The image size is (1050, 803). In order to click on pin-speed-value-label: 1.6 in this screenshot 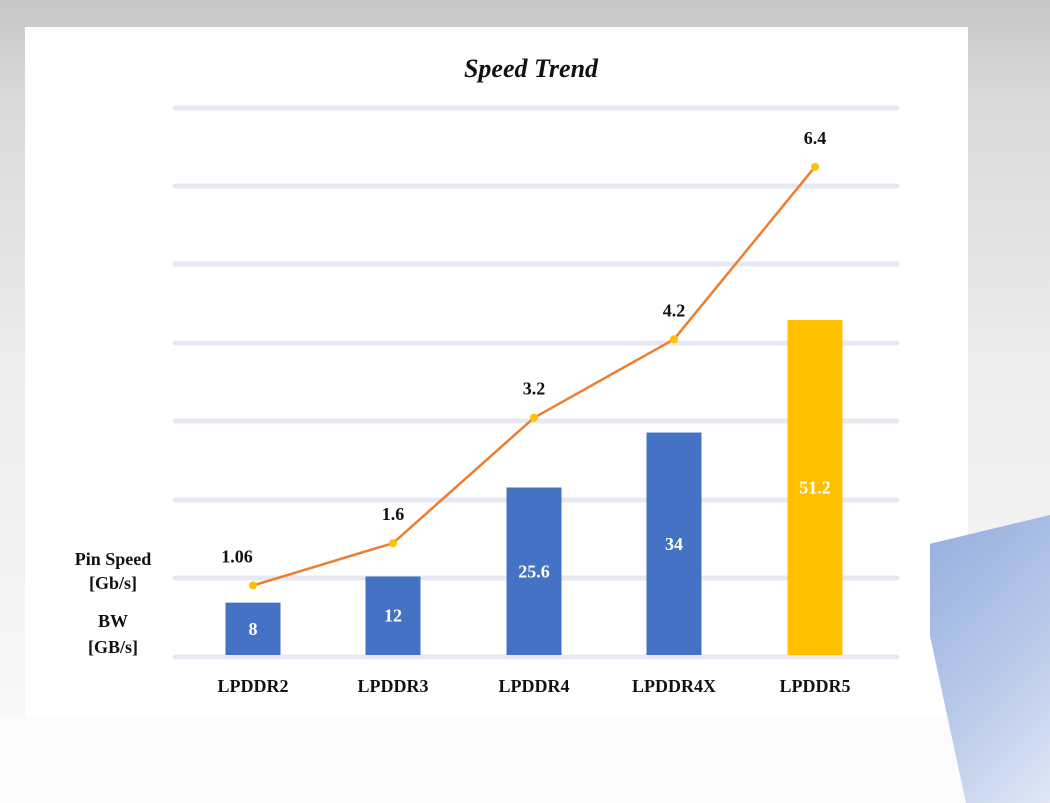, I will do `click(393, 514)`.